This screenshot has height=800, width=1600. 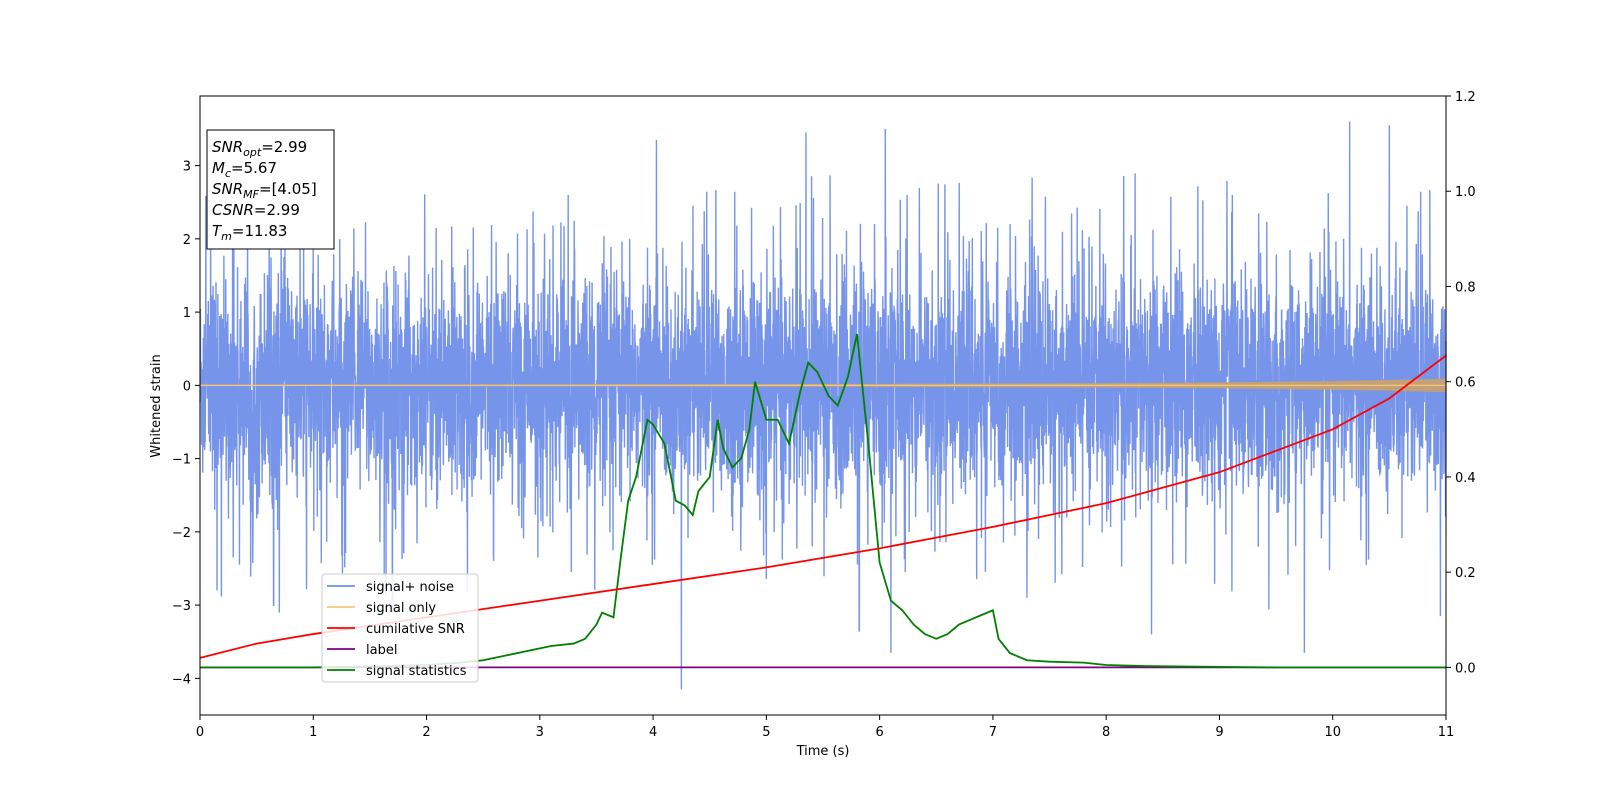 What do you see at coordinates (156, 405) in the screenshot?
I see `y-axis-label: Whitened strain` at bounding box center [156, 405].